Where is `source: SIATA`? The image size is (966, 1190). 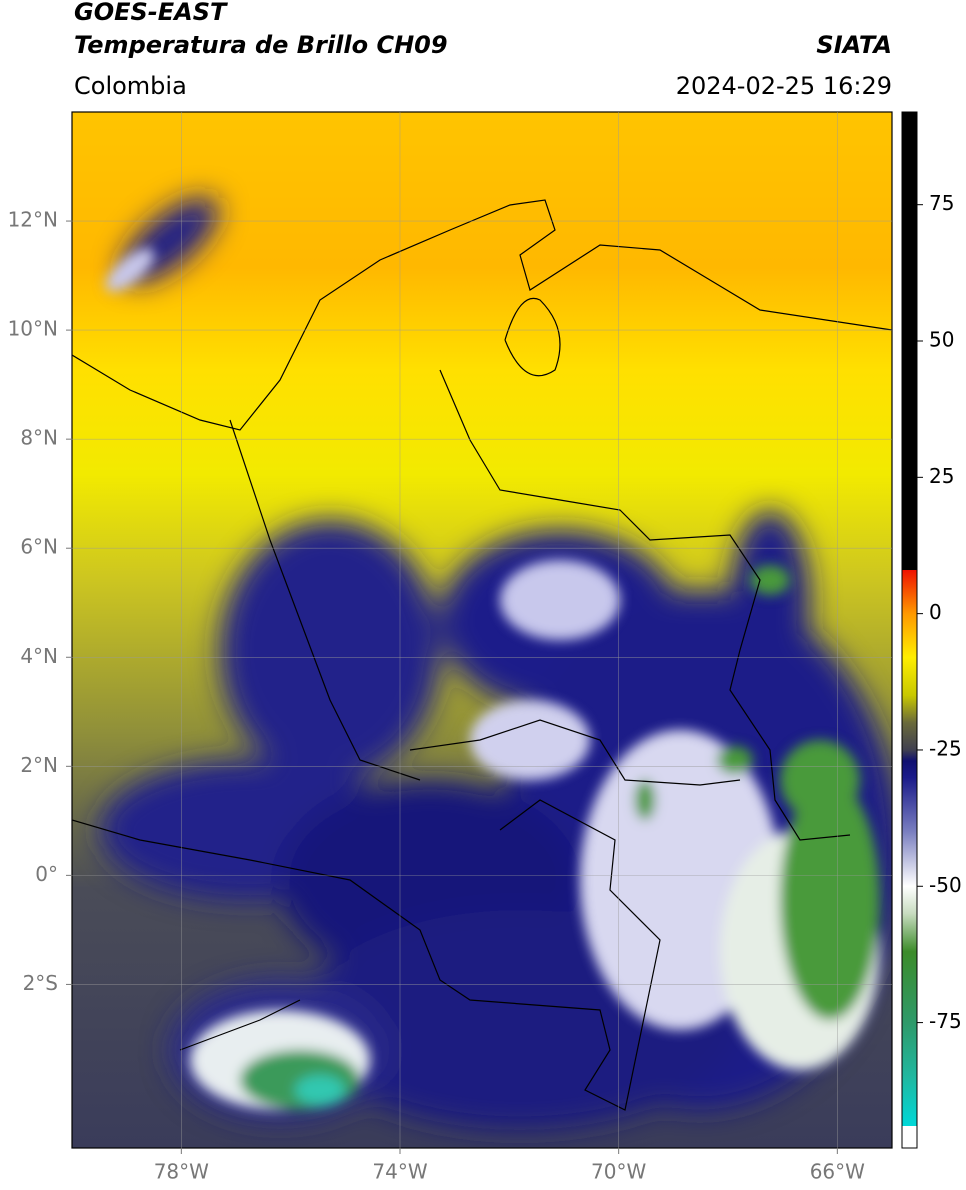
source: SIATA is located at coordinates (854, 45).